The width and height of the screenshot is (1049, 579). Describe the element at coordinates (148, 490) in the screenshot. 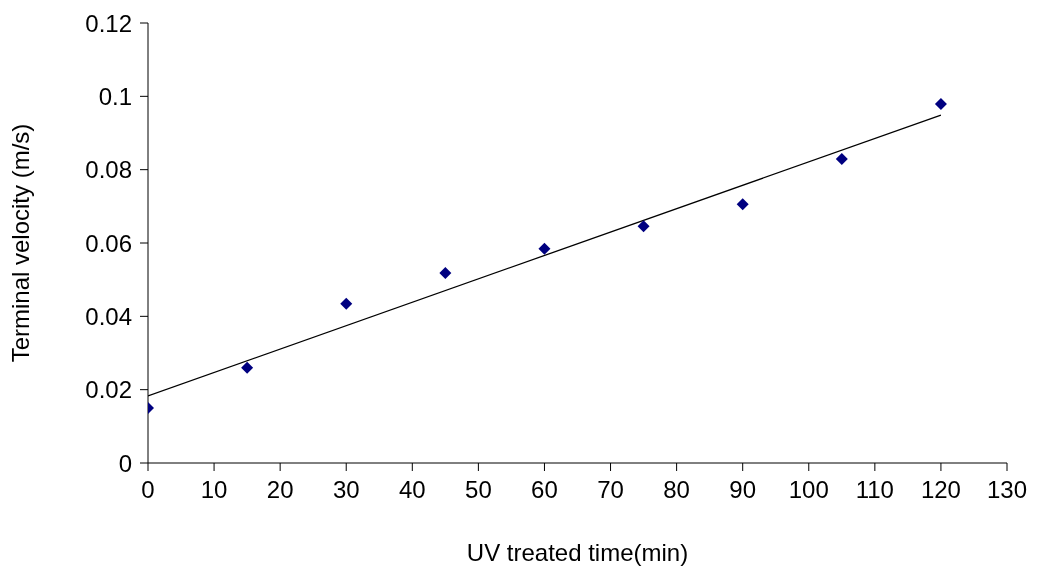

I see `x-tick-label: 0` at that location.